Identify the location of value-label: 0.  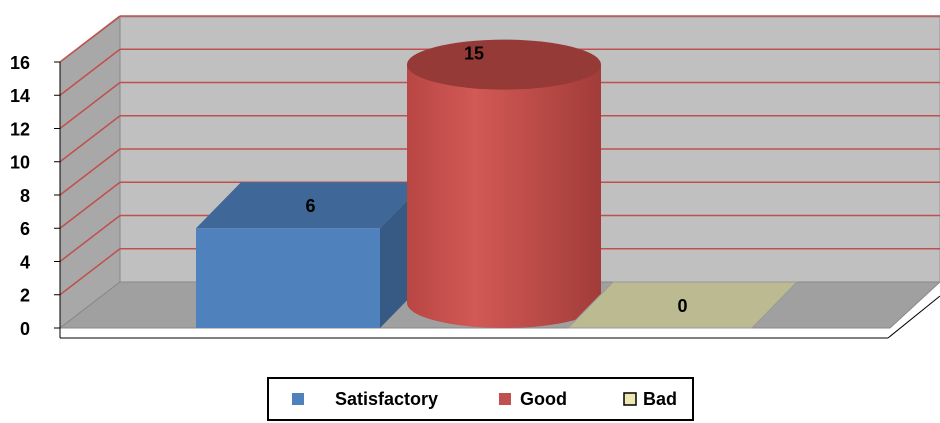
(682, 306).